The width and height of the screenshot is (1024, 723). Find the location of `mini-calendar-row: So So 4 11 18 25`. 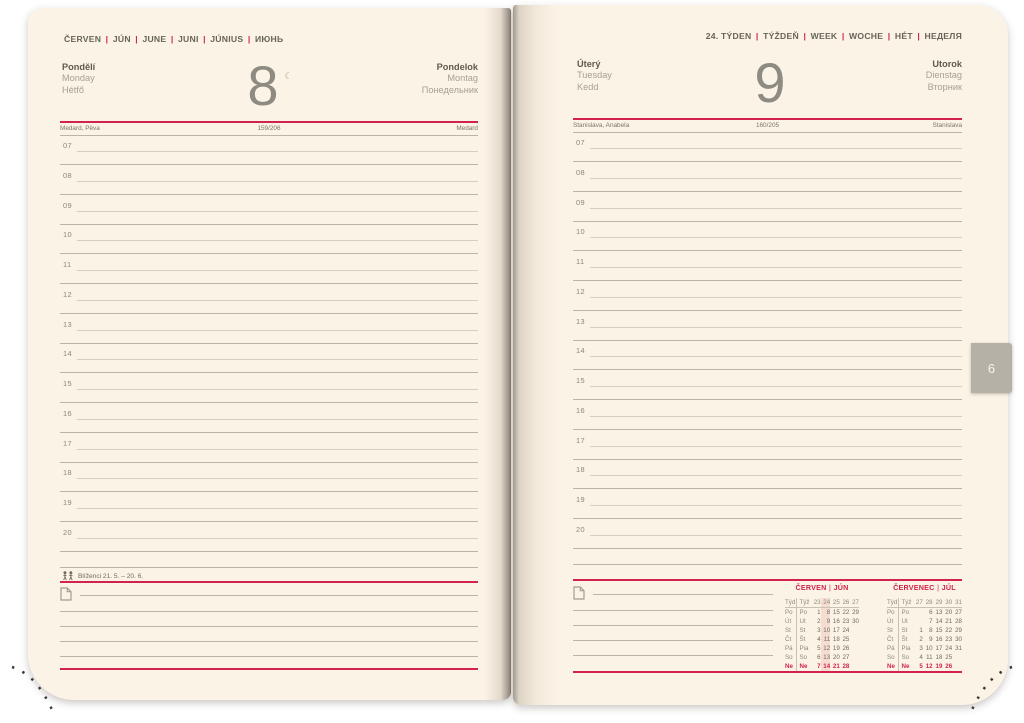

mini-calendar-row: So So 4 11 18 25 is located at coordinates (924, 657).